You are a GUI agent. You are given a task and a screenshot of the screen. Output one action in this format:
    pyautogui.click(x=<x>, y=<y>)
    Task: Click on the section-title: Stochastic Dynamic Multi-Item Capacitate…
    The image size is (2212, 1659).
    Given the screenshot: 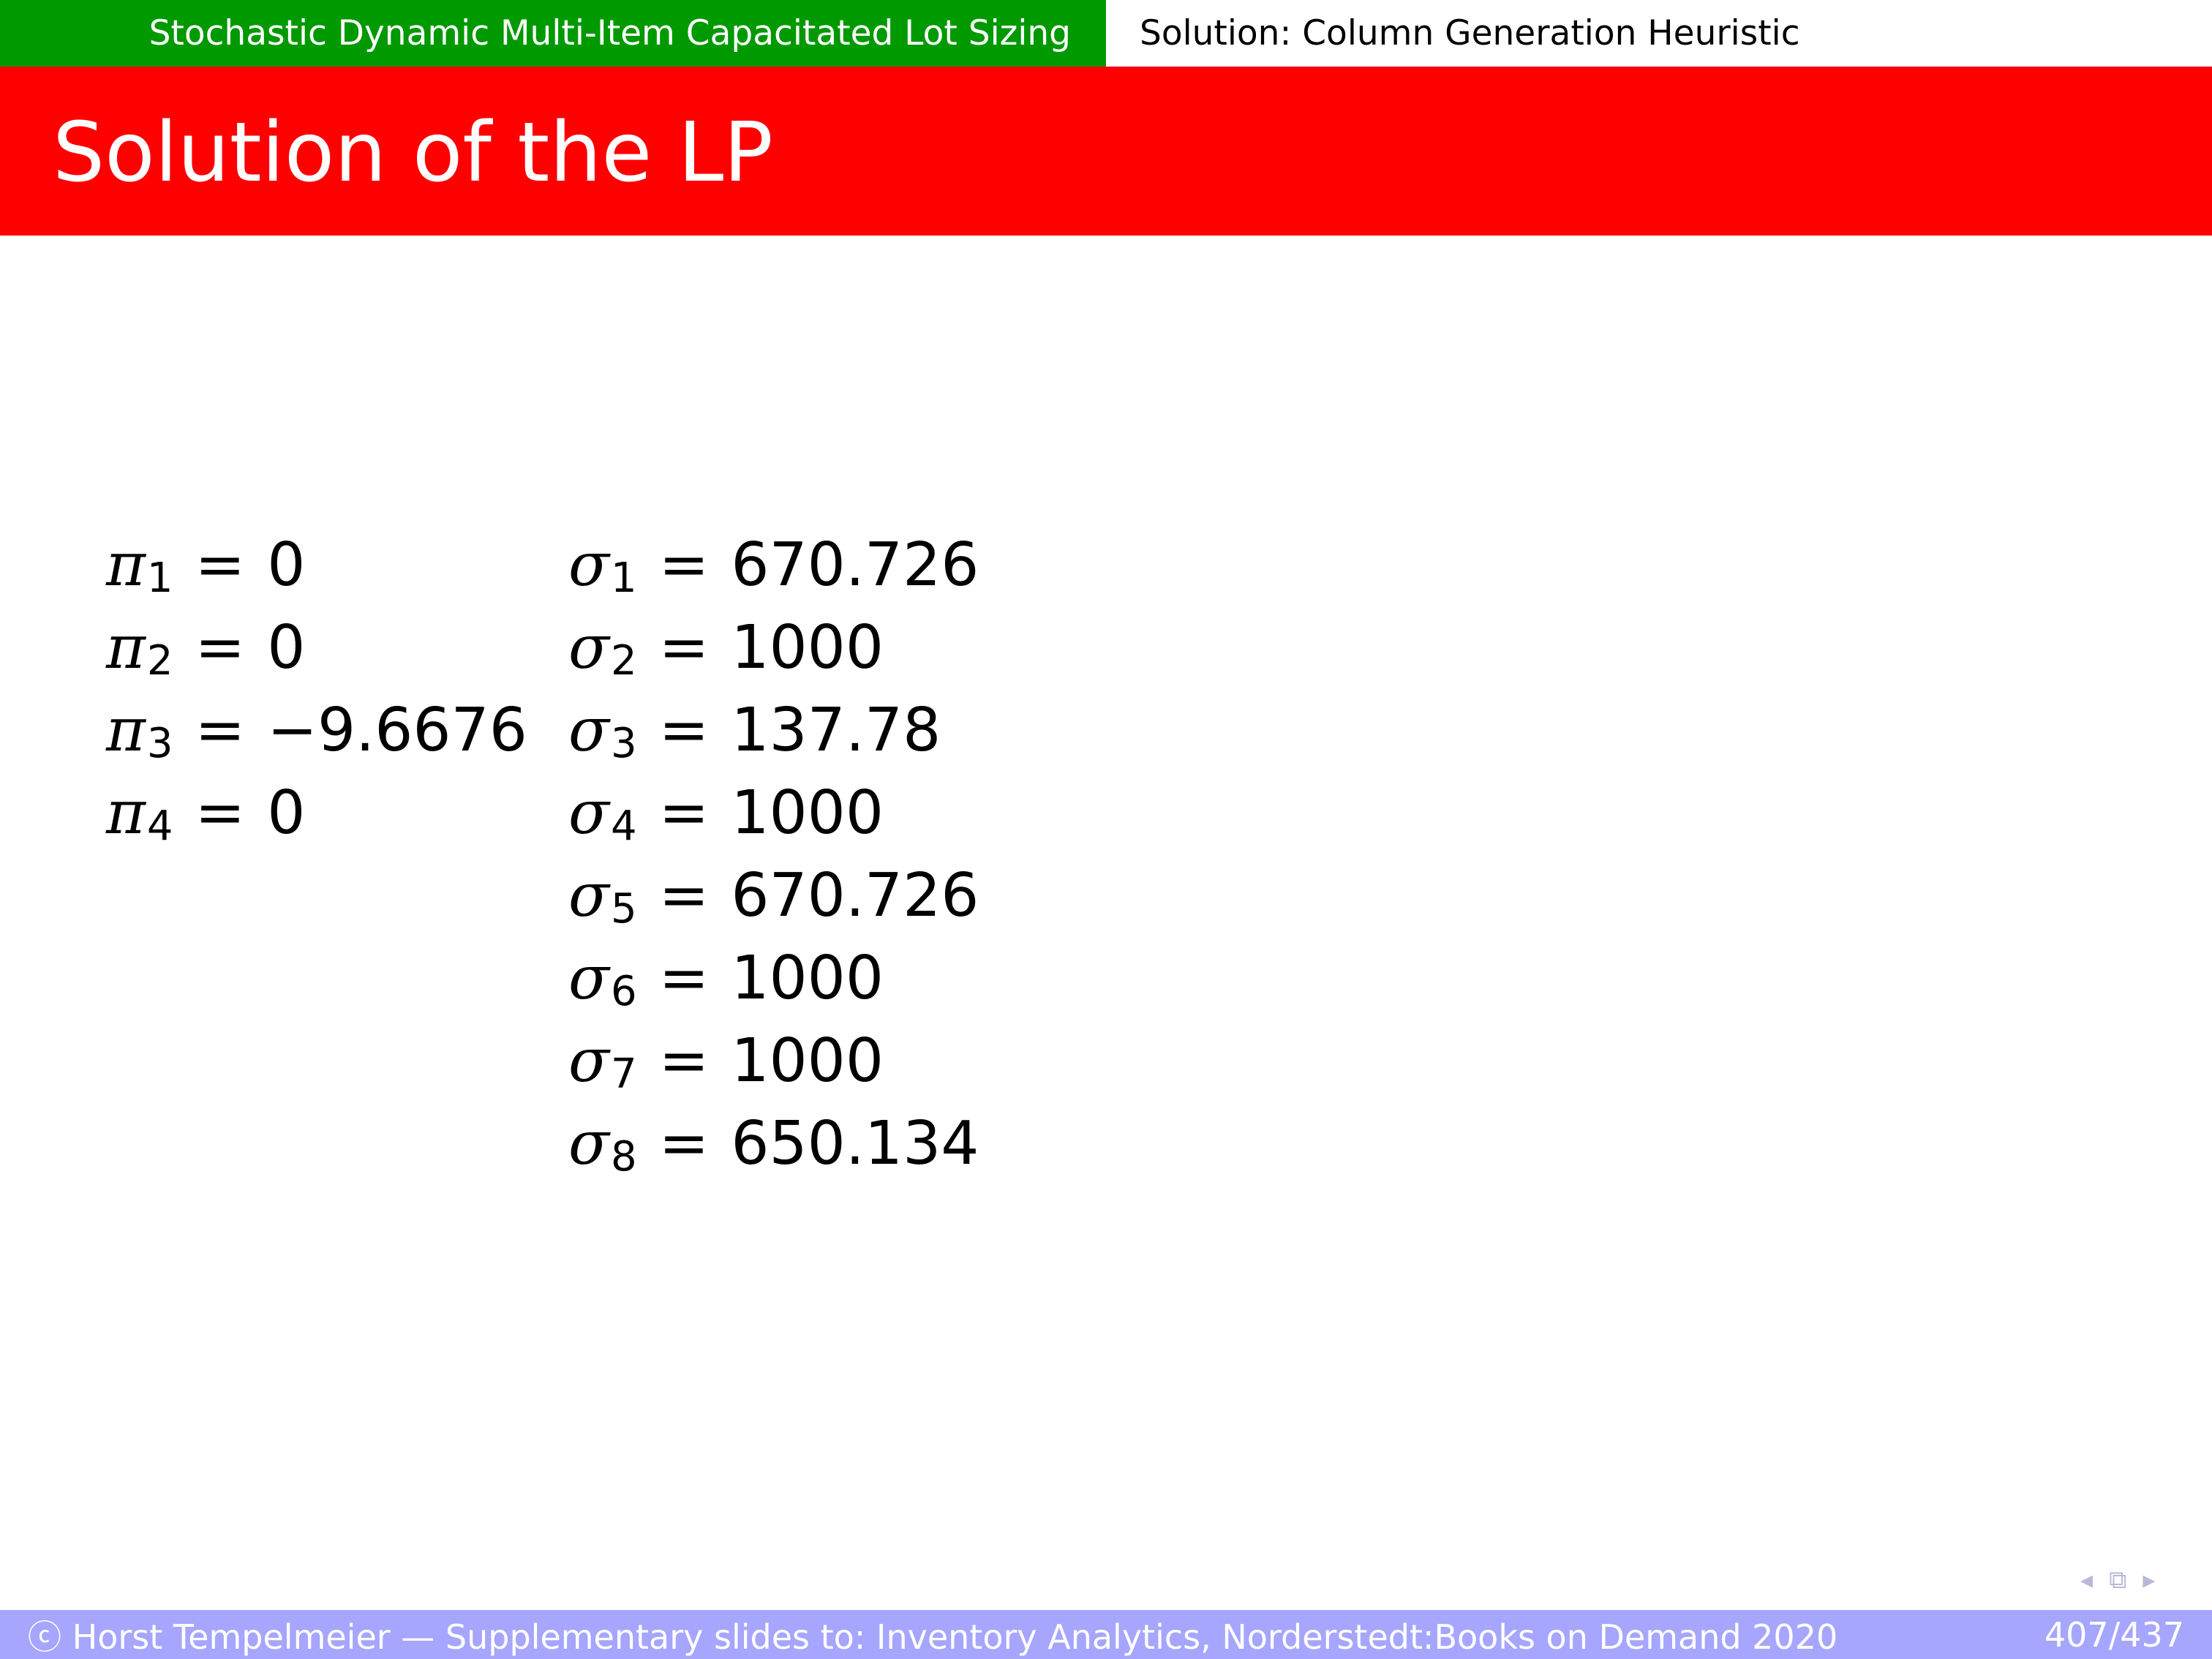 What is the action you would take?
    pyautogui.click(x=553, y=33)
    